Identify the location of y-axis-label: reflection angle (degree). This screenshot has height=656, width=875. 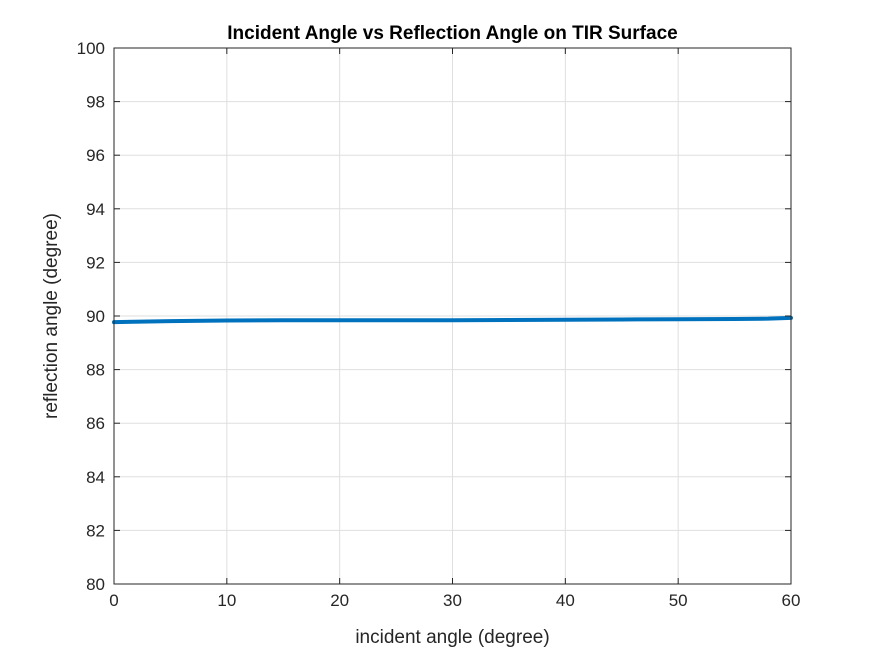
(51, 316).